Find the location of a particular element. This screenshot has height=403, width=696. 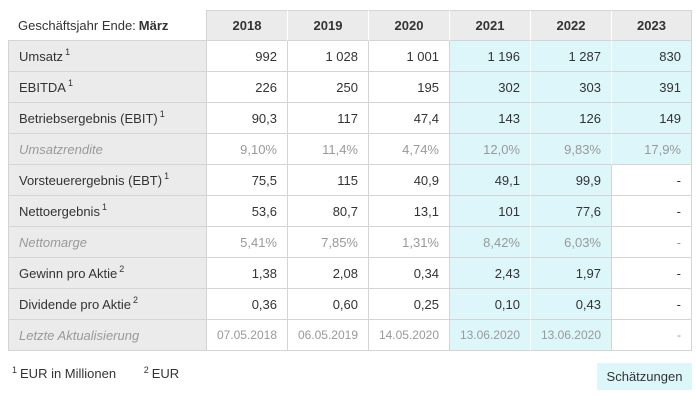

estimate-cell-umsatz-2022: 1 287 is located at coordinates (570, 56).